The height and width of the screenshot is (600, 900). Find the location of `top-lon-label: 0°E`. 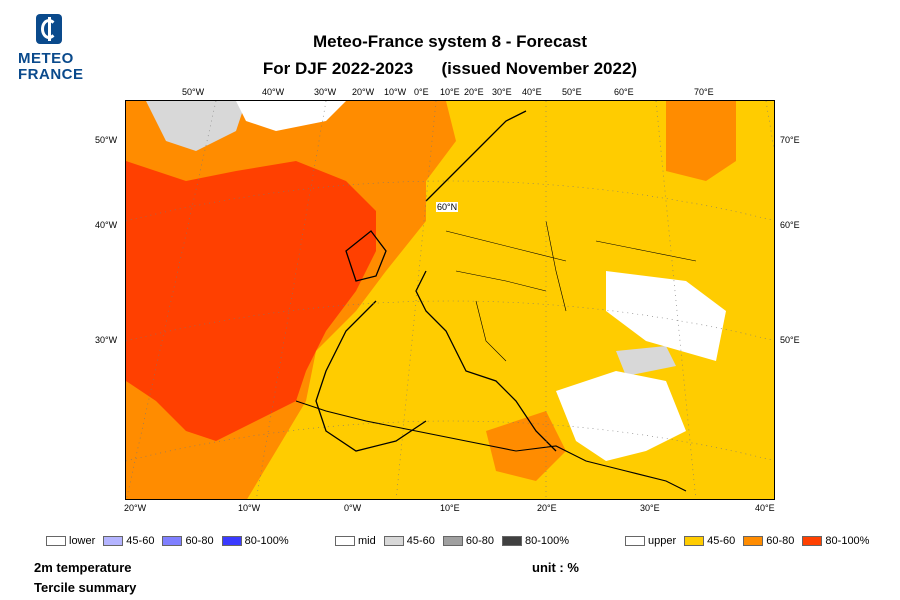

top-lon-label: 0°E is located at coordinates (421, 92).